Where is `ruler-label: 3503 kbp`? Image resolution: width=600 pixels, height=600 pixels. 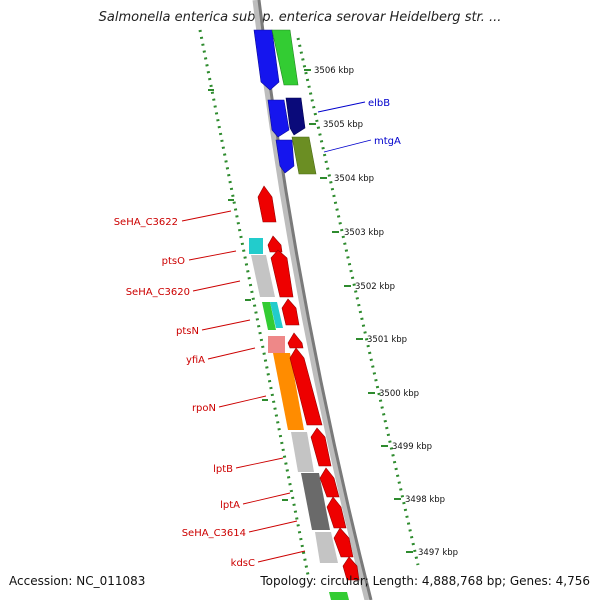 ruler-label: 3503 kbp is located at coordinates (364, 233).